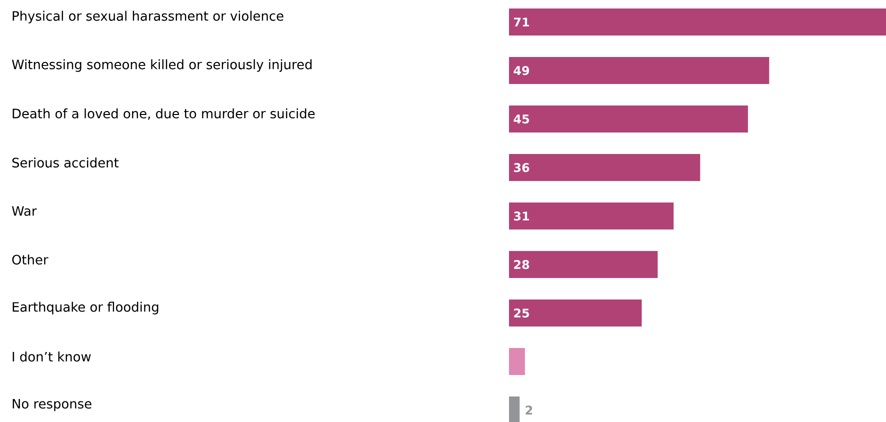 The width and height of the screenshot is (886, 422). What do you see at coordinates (163, 114) in the screenshot?
I see `y-tick-label: Death of a loved one, due to murder or suicide` at bounding box center [163, 114].